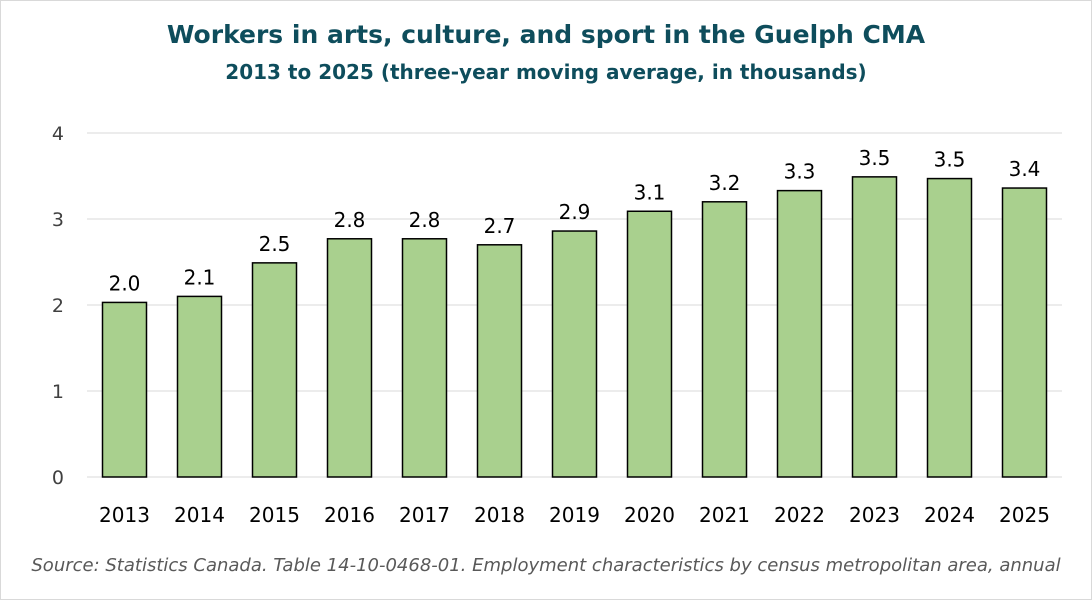 The width and height of the screenshot is (1092, 600). Describe the element at coordinates (574, 515) in the screenshot. I see `x-tick-label: 2019` at that location.